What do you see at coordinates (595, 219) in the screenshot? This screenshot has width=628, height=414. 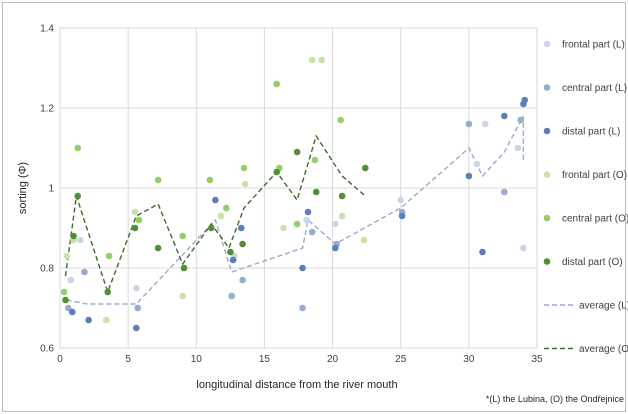 I see `legend-label: central part (O)` at bounding box center [595, 219].